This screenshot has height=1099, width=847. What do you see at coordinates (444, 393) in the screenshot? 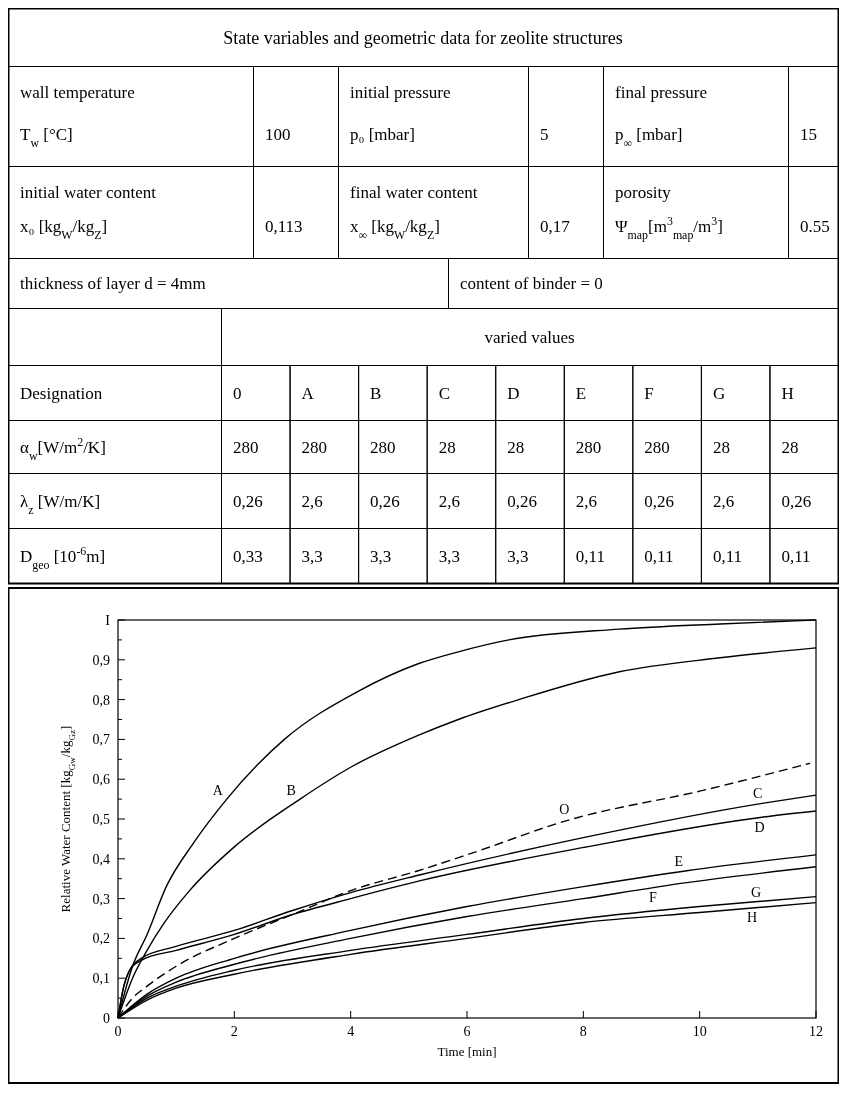
I see `text: C` at bounding box center [444, 393].